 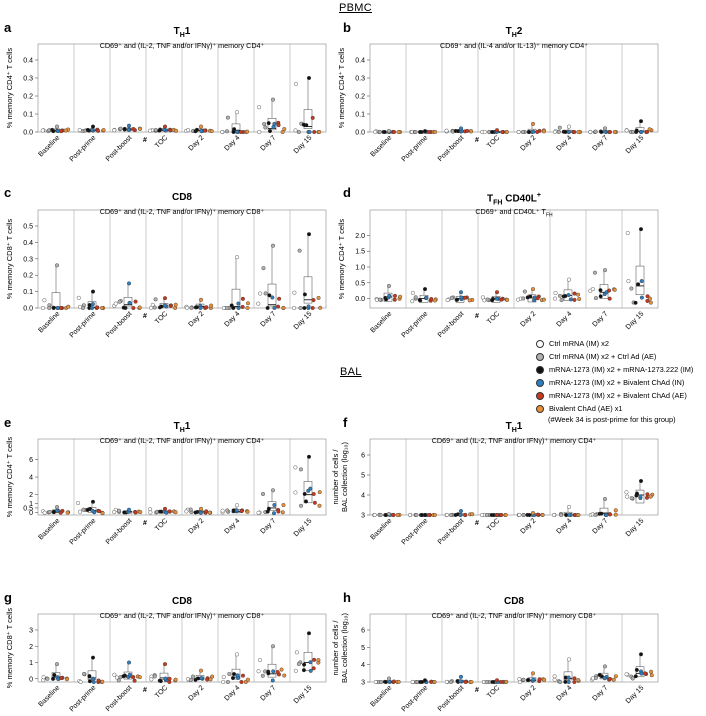 I want to click on y-tick-label: 0.4, so click(x=360, y=61).